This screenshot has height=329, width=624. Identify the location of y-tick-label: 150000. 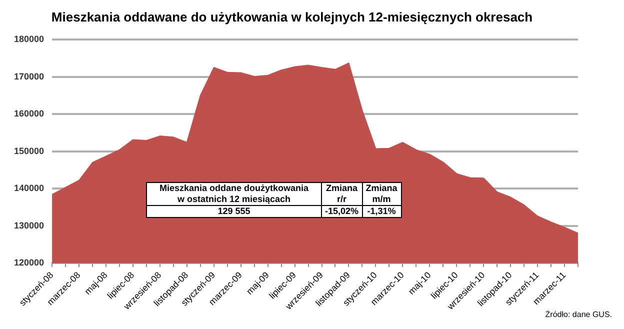
(29, 151).